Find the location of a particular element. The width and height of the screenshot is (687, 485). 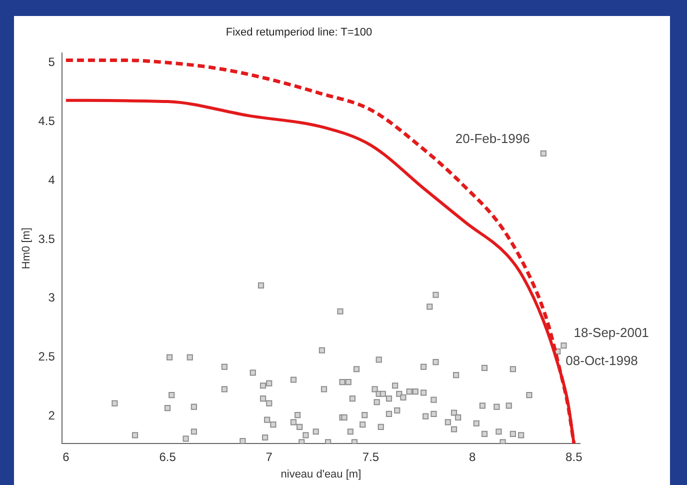

y-tick-label: 3 is located at coordinates (52, 297).